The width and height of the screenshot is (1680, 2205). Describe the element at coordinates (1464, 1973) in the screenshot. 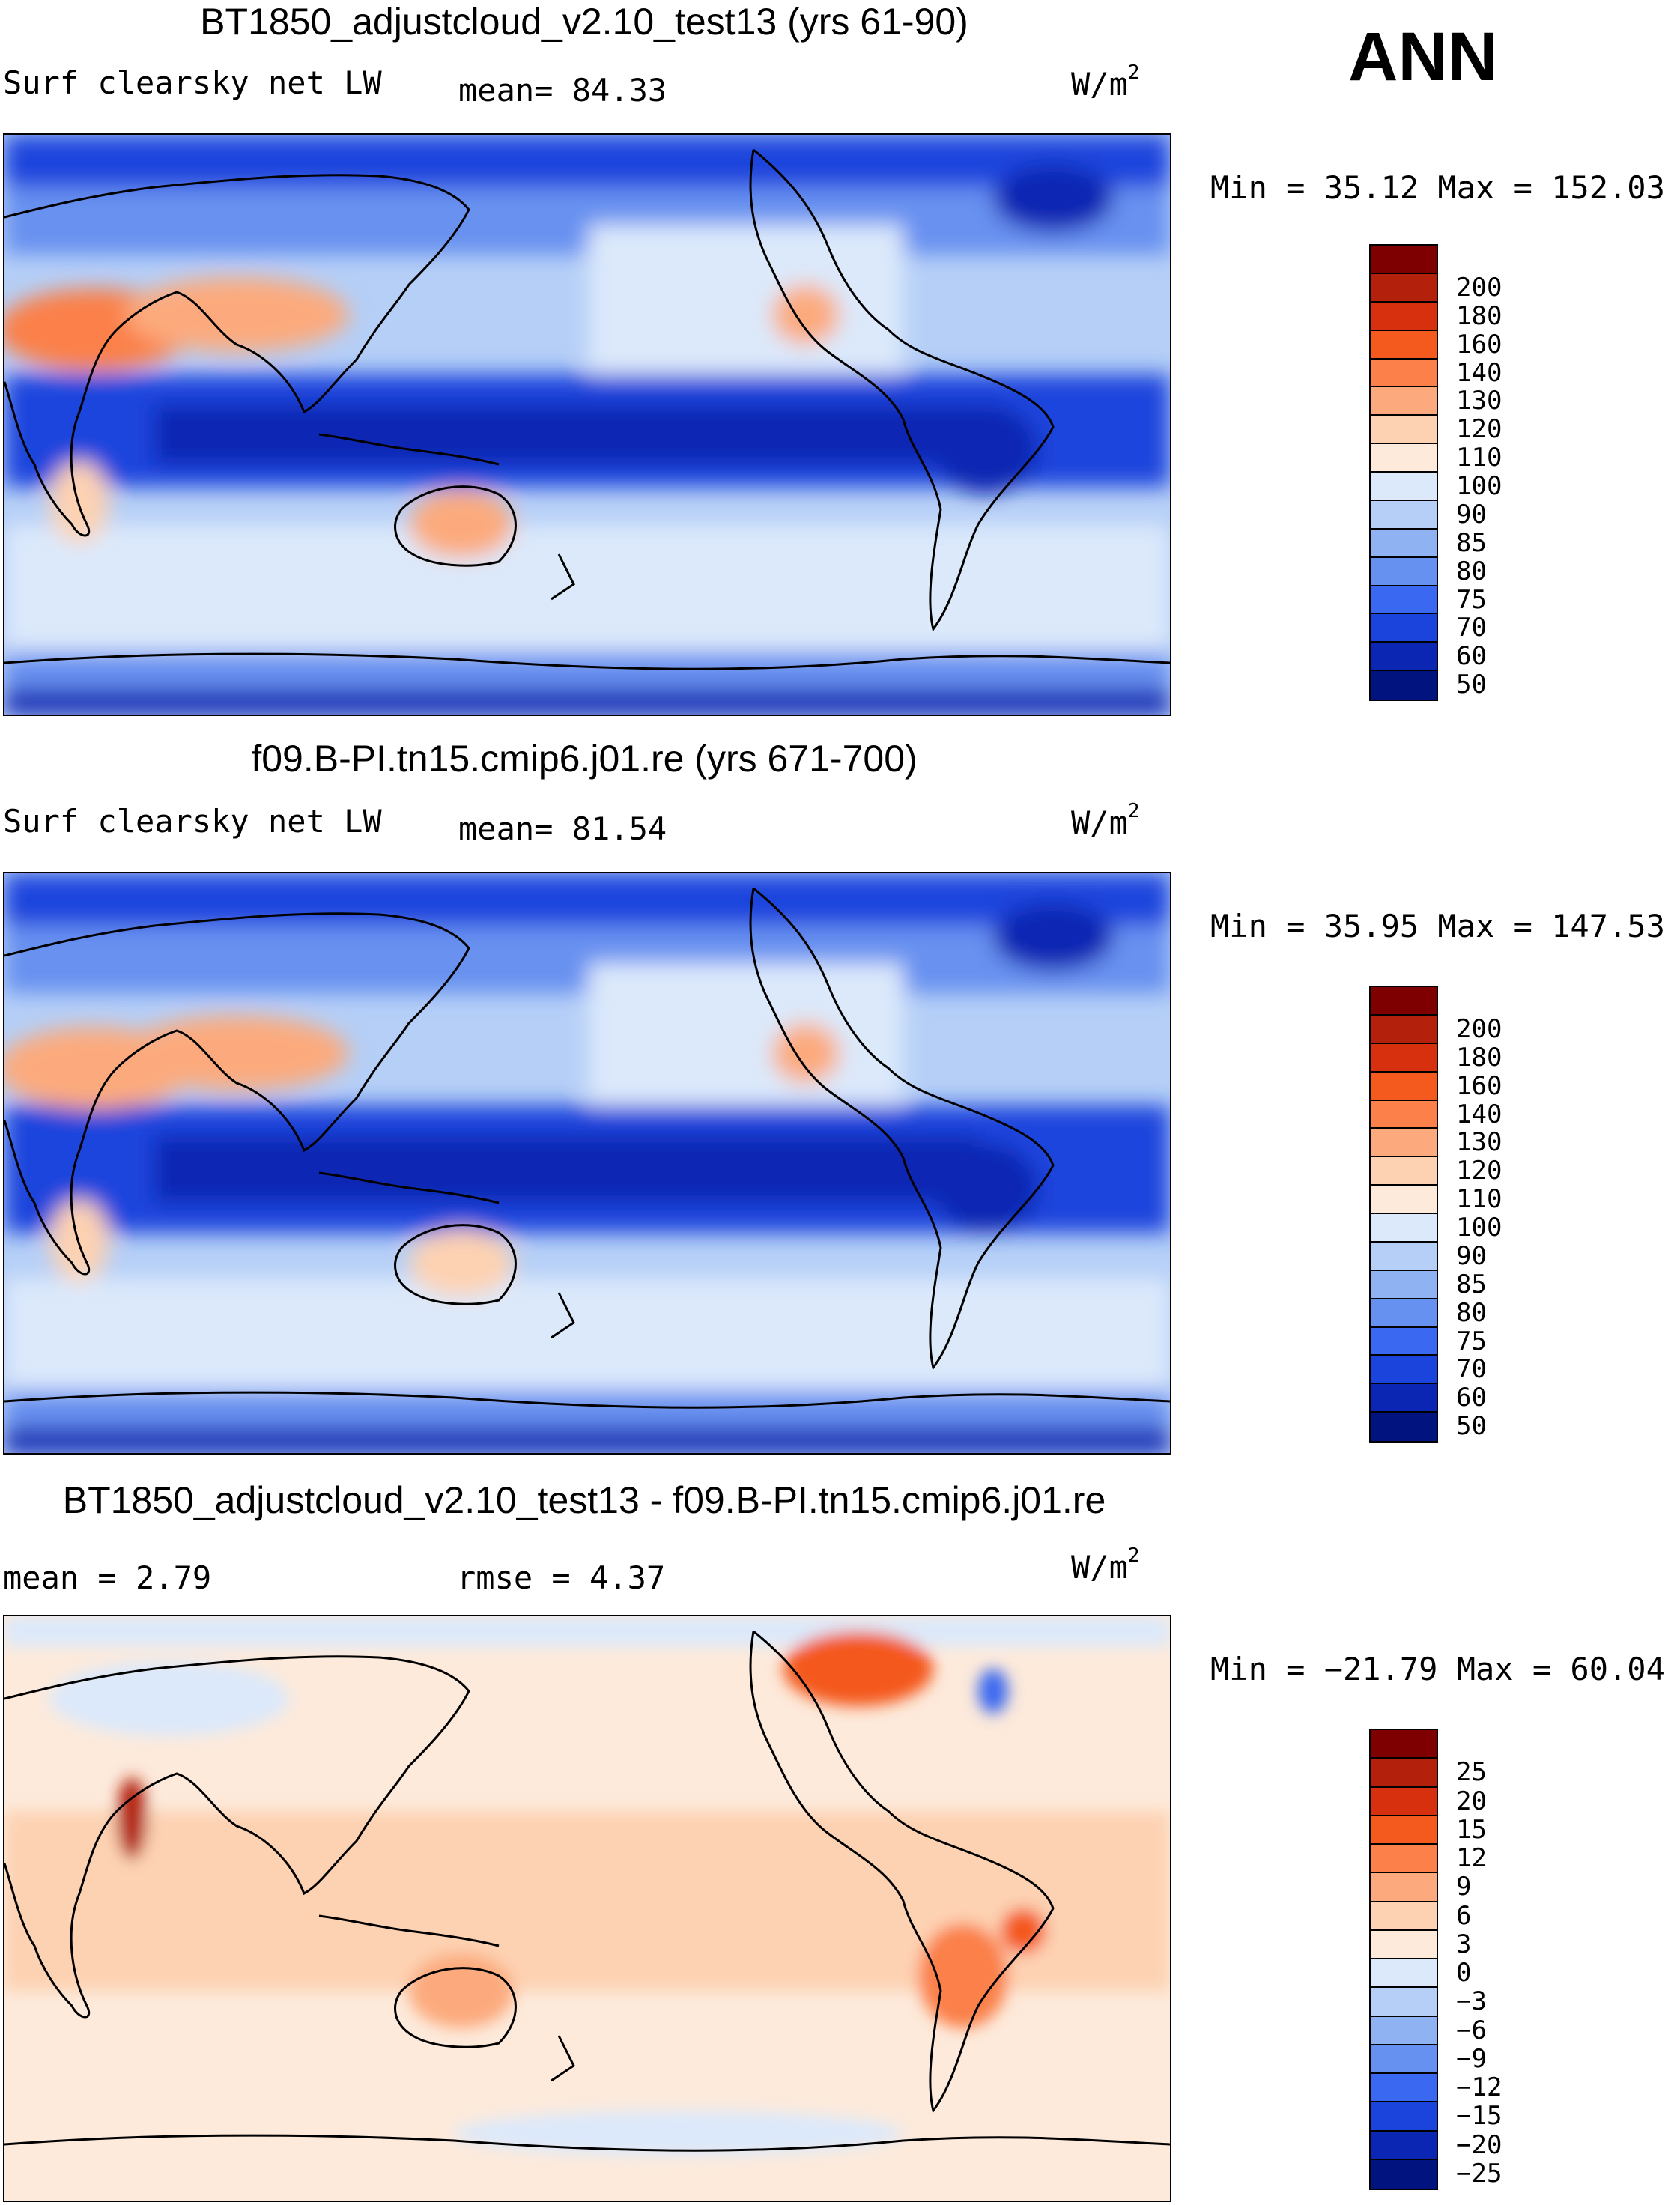

I see `colorbar-3-label: 0` at that location.